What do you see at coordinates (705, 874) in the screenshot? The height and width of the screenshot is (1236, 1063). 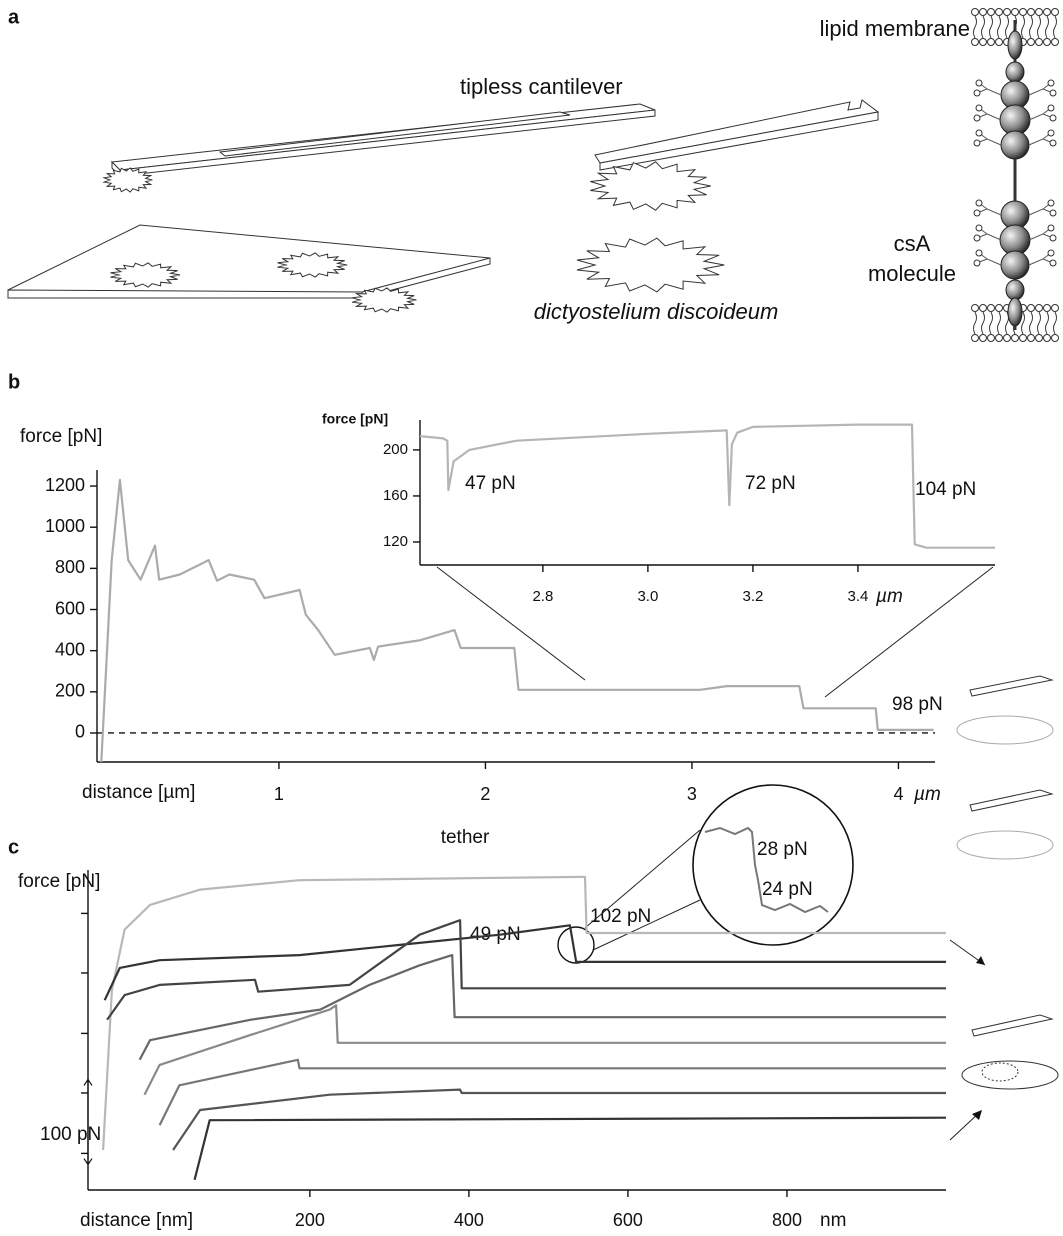 I see `magnifier` at bounding box center [705, 874].